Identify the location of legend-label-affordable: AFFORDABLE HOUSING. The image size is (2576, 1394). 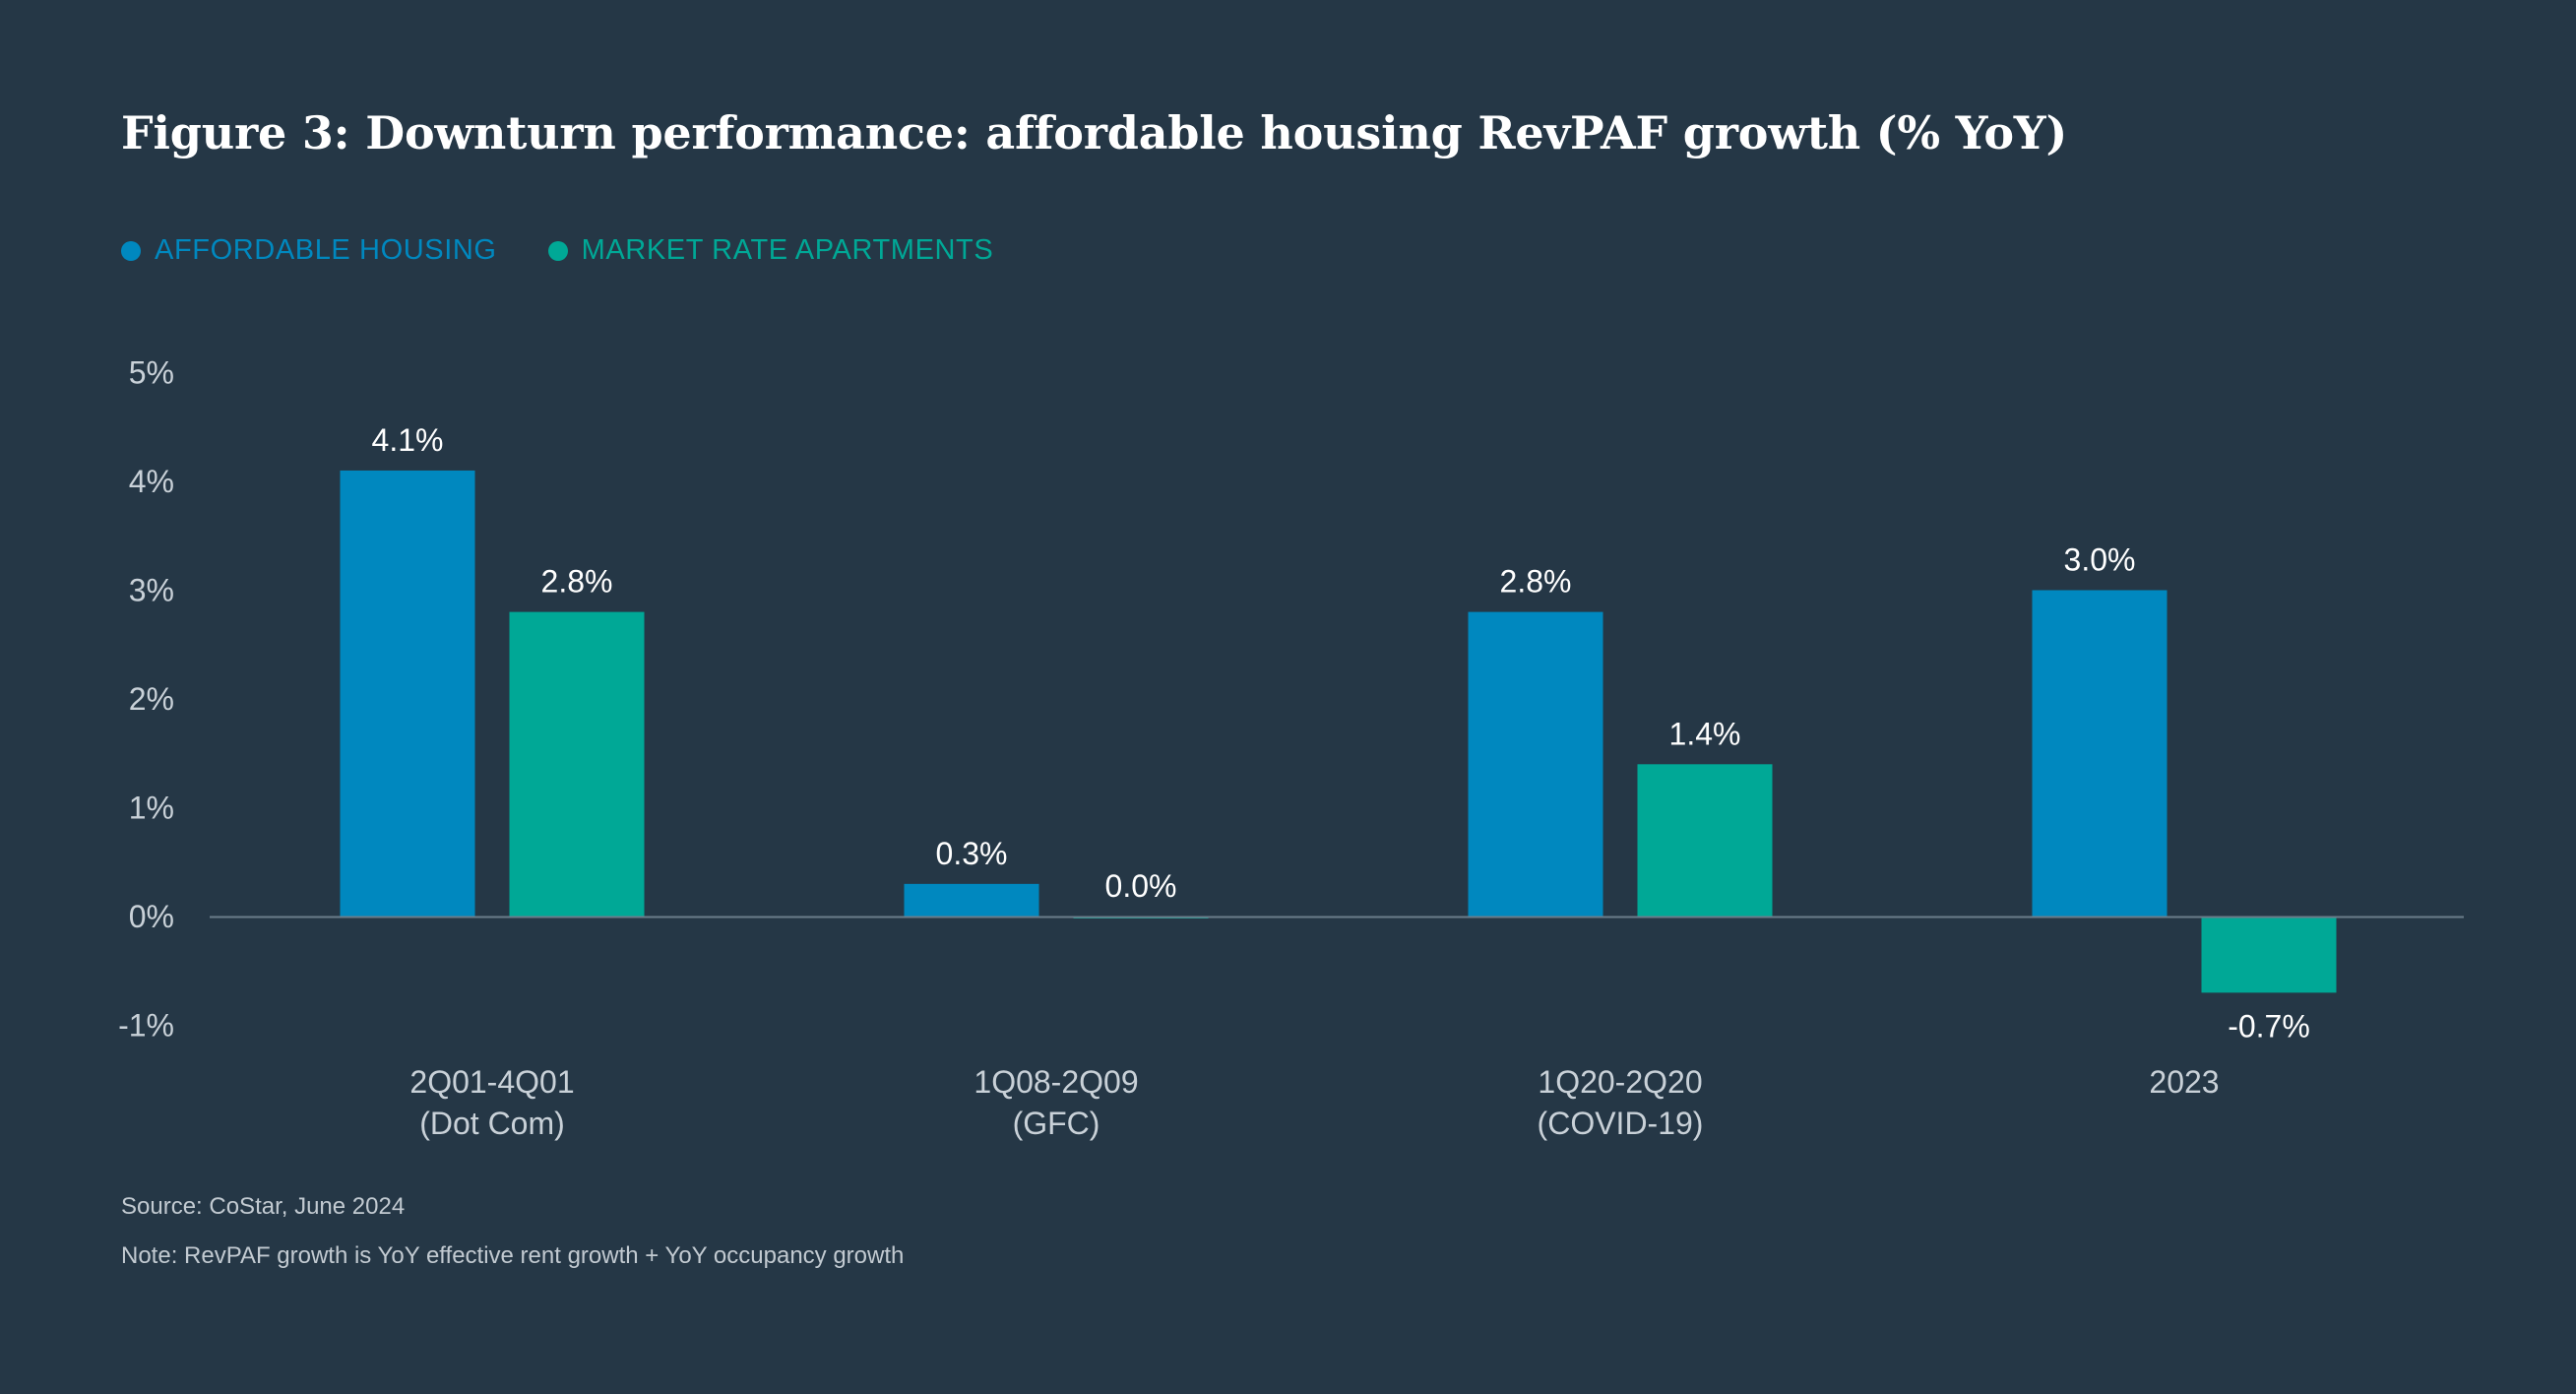
(326, 250).